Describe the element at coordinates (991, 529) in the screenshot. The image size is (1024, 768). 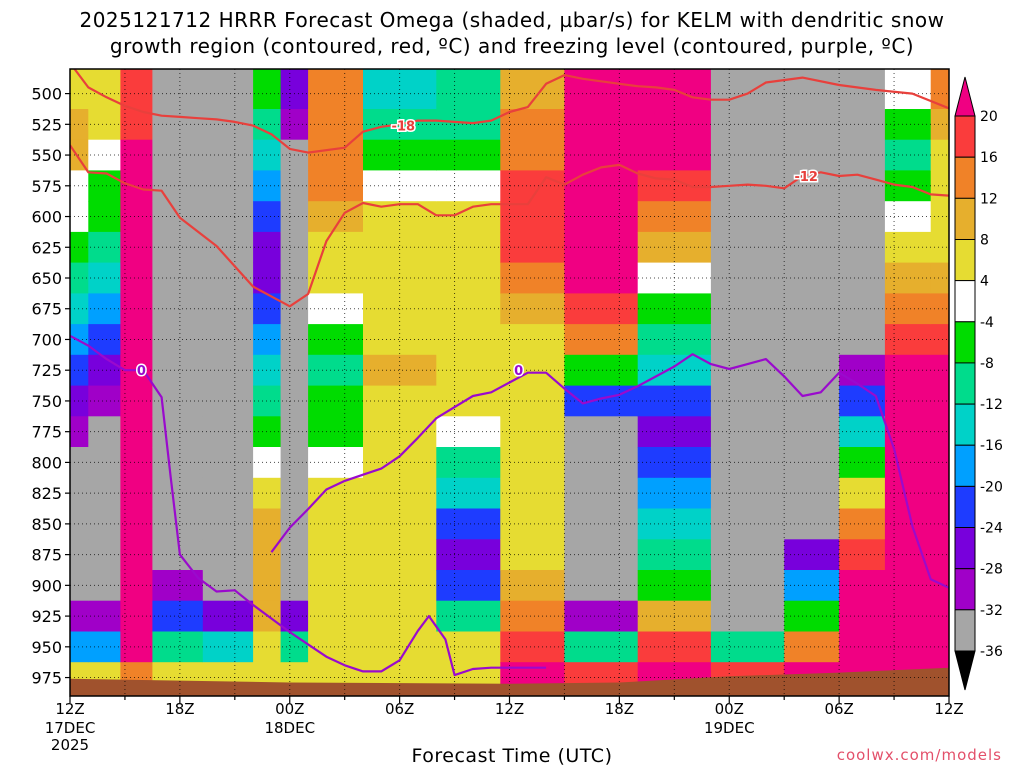
I see `colorbar-label: -24` at that location.